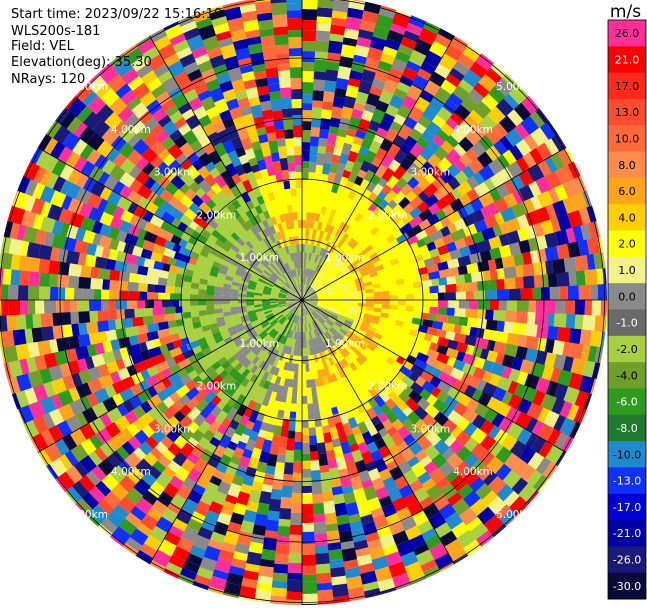 The height and width of the screenshot is (611, 647). What do you see at coordinates (627, 191) in the screenshot?
I see `colorbar-label: 6.0` at bounding box center [627, 191].